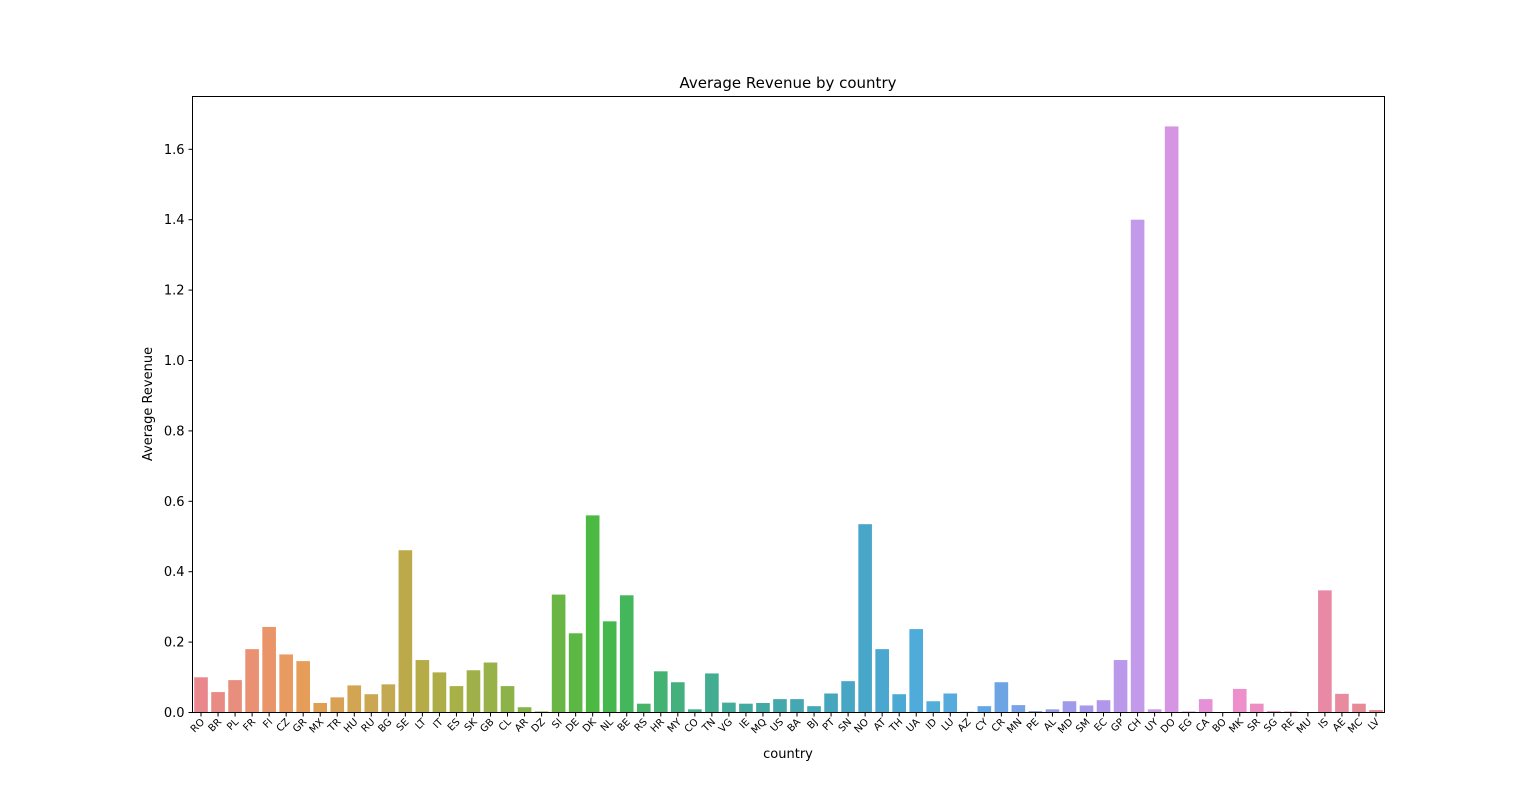 Image resolution: width=1539 pixels, height=800 pixels. What do you see at coordinates (174, 502) in the screenshot?
I see `y-tick-label: 0.6` at bounding box center [174, 502].